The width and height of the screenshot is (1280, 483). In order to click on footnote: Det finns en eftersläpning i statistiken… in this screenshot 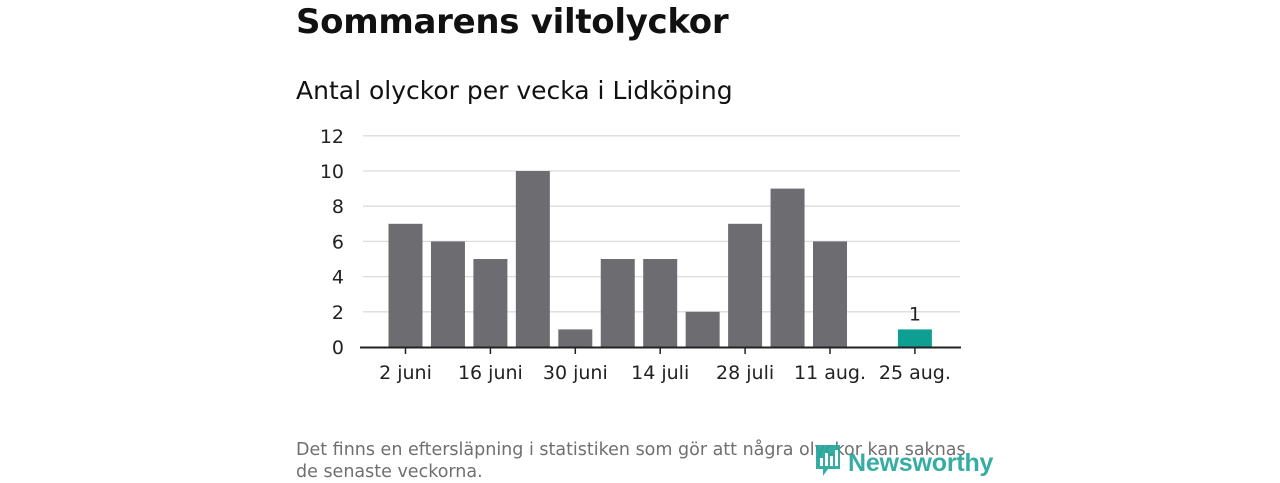, I will do `click(631, 461)`.